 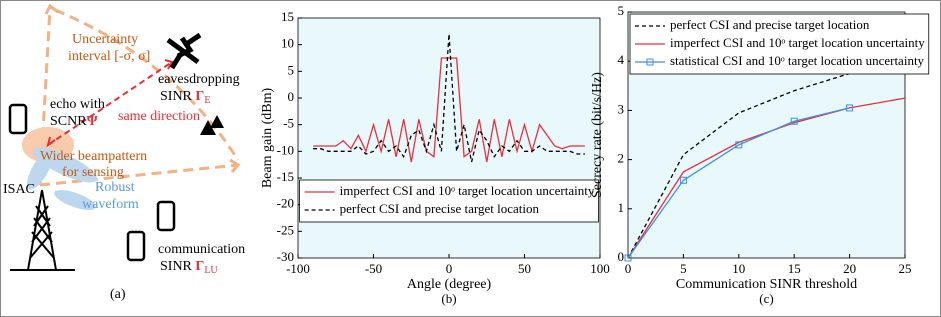 I want to click on caption: (b), so click(x=448, y=298).